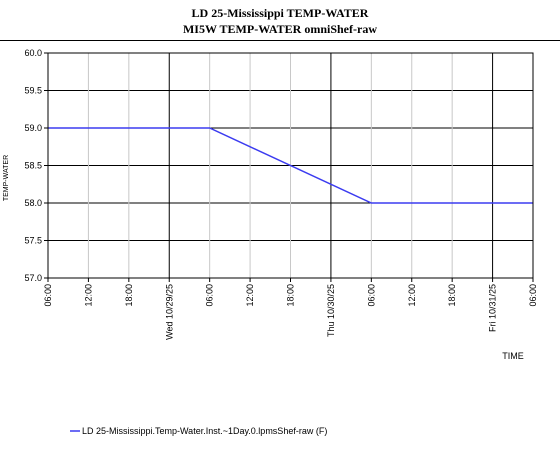 The width and height of the screenshot is (560, 450). What do you see at coordinates (33, 241) in the screenshot?
I see `y-tick-label: 57.5` at bounding box center [33, 241].